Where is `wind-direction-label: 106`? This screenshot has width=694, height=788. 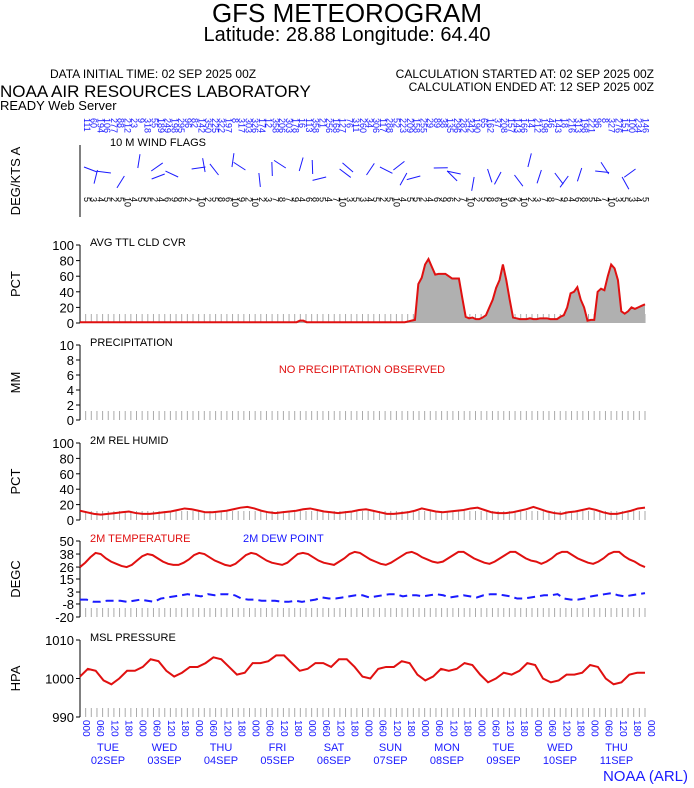 wind-direction-label: 106 is located at coordinates (107, 125).